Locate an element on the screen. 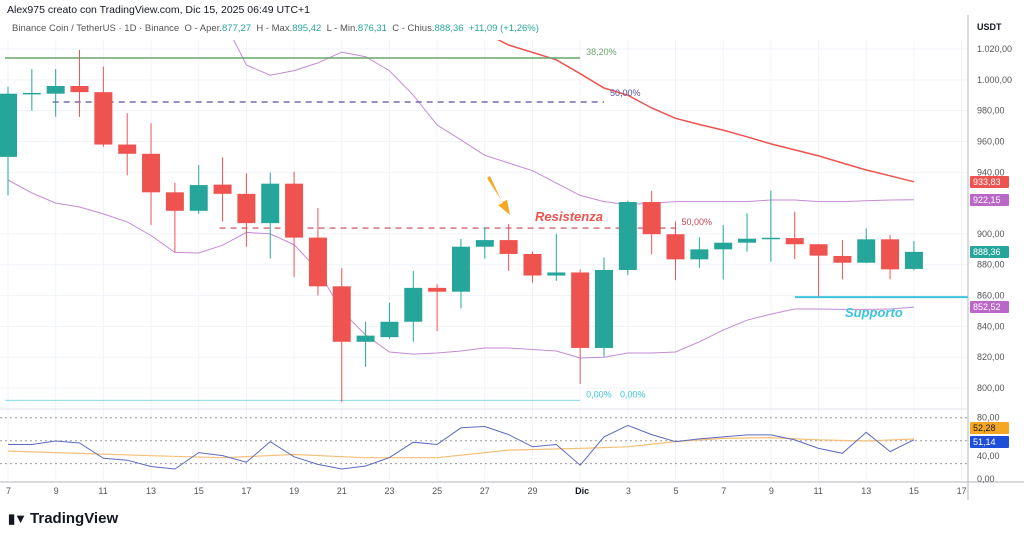 The height and width of the screenshot is (539, 1024). y-tick-label: 1.000,00 is located at coordinates (994, 80).